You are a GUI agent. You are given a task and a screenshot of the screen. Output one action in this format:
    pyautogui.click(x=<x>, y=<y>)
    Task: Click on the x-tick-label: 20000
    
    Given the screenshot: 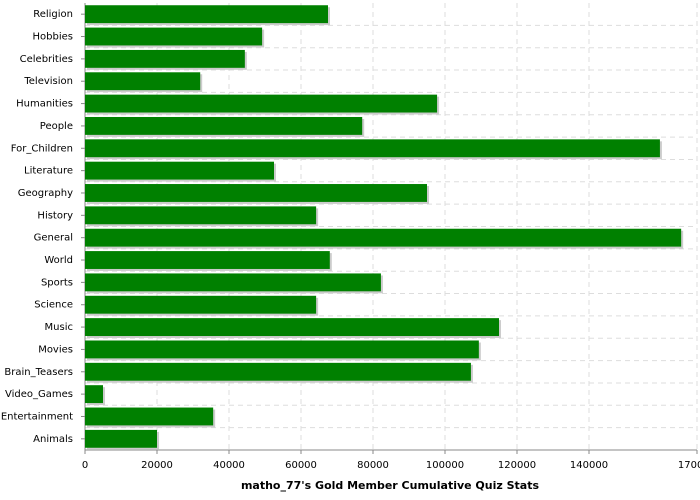 What is the action you would take?
    pyautogui.click(x=157, y=465)
    